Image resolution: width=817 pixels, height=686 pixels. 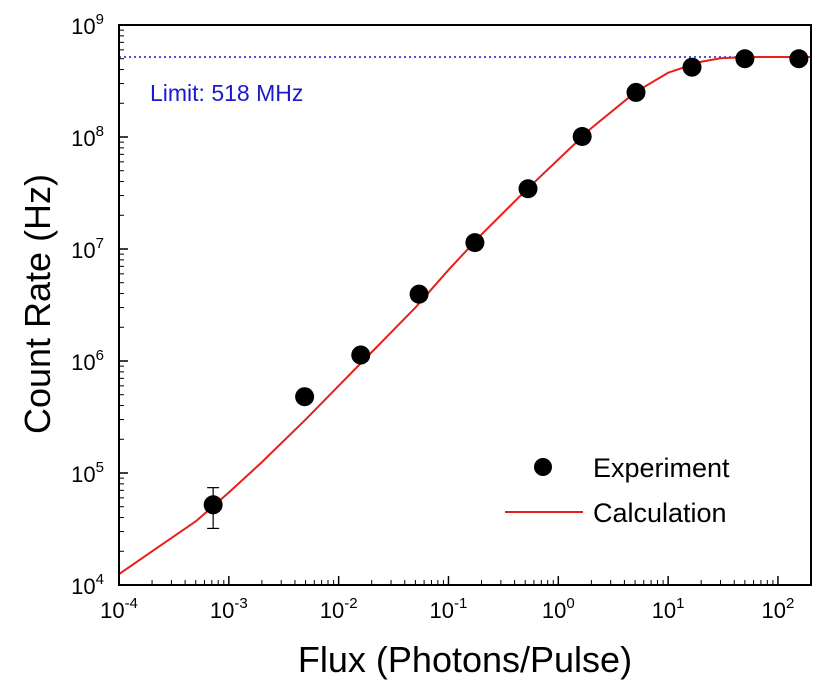 I want to click on y-tick-label: 10⁹, so click(x=87, y=25).